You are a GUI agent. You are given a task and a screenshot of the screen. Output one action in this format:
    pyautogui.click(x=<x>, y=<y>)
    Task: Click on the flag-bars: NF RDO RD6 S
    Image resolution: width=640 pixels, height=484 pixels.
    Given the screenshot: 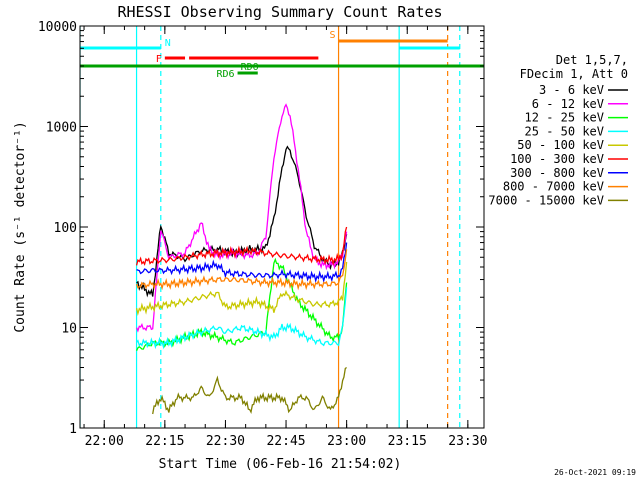 What is the action you would take?
    pyautogui.click(x=282, y=55)
    